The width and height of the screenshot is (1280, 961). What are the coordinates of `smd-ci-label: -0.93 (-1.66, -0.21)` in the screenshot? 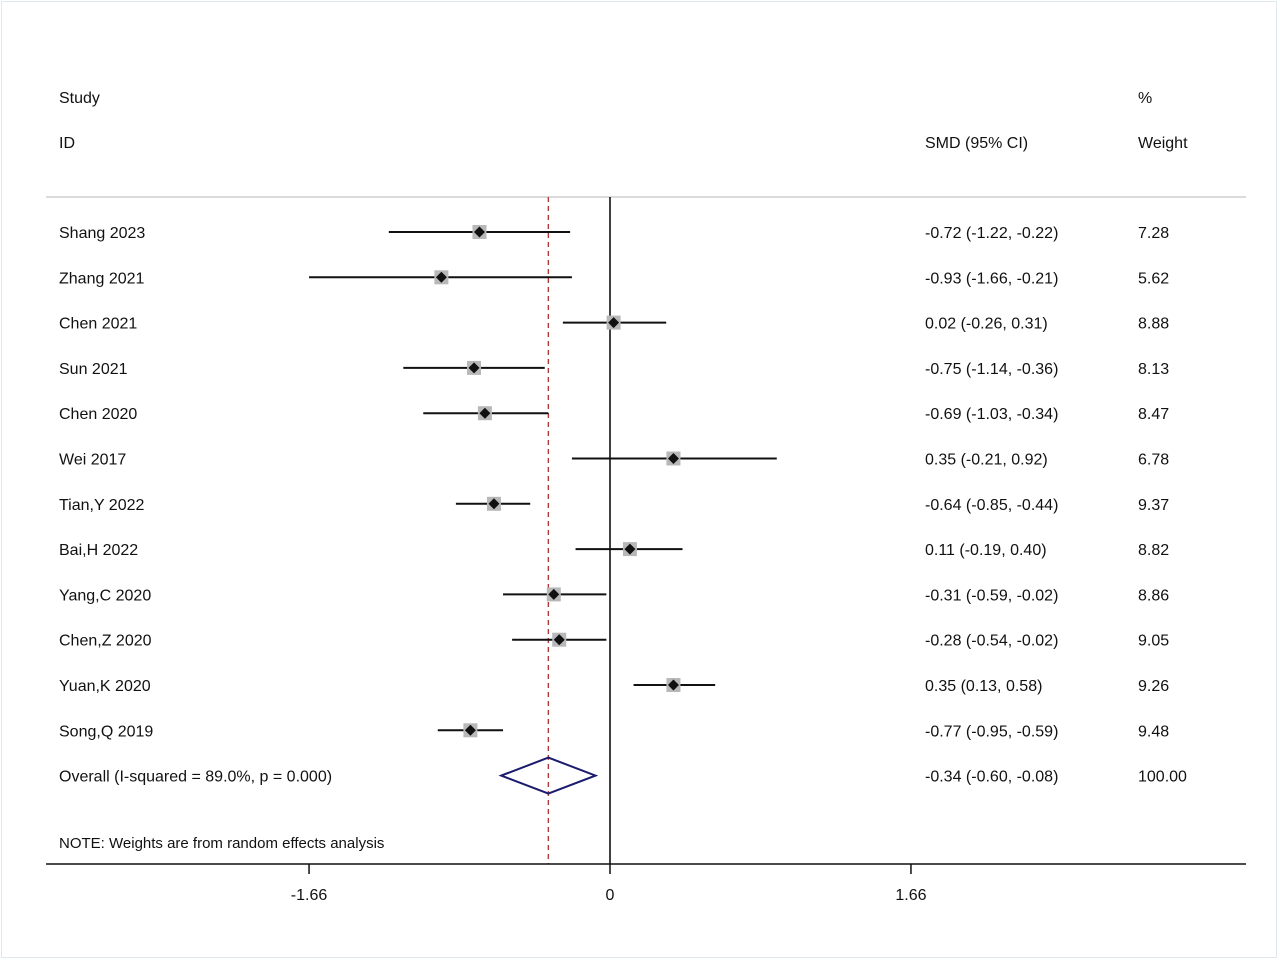 It's located at (991, 278).